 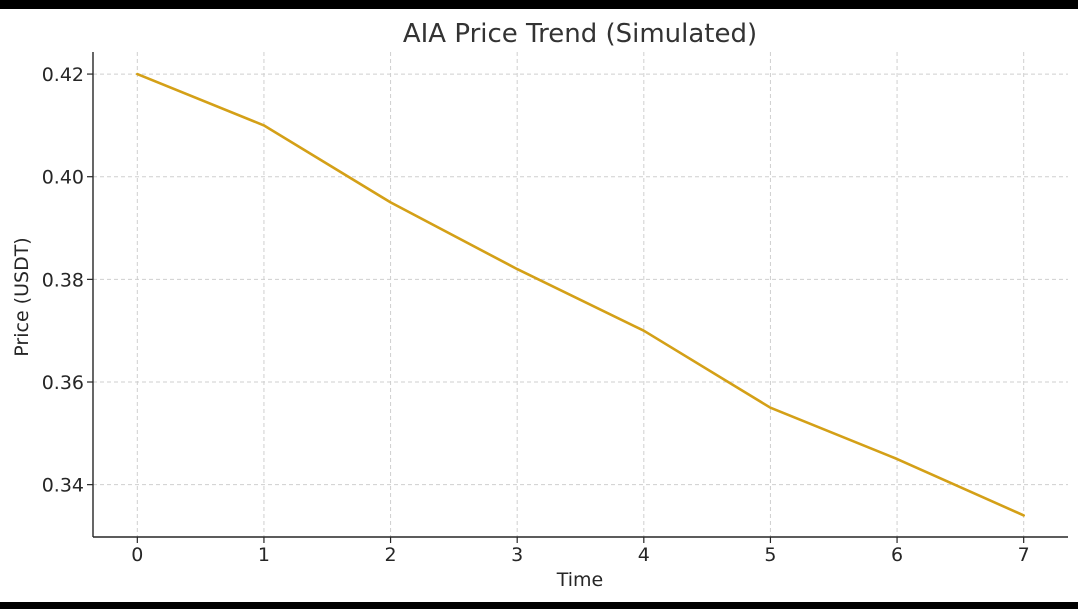 I want to click on x-tick-label: 3, so click(x=517, y=555).